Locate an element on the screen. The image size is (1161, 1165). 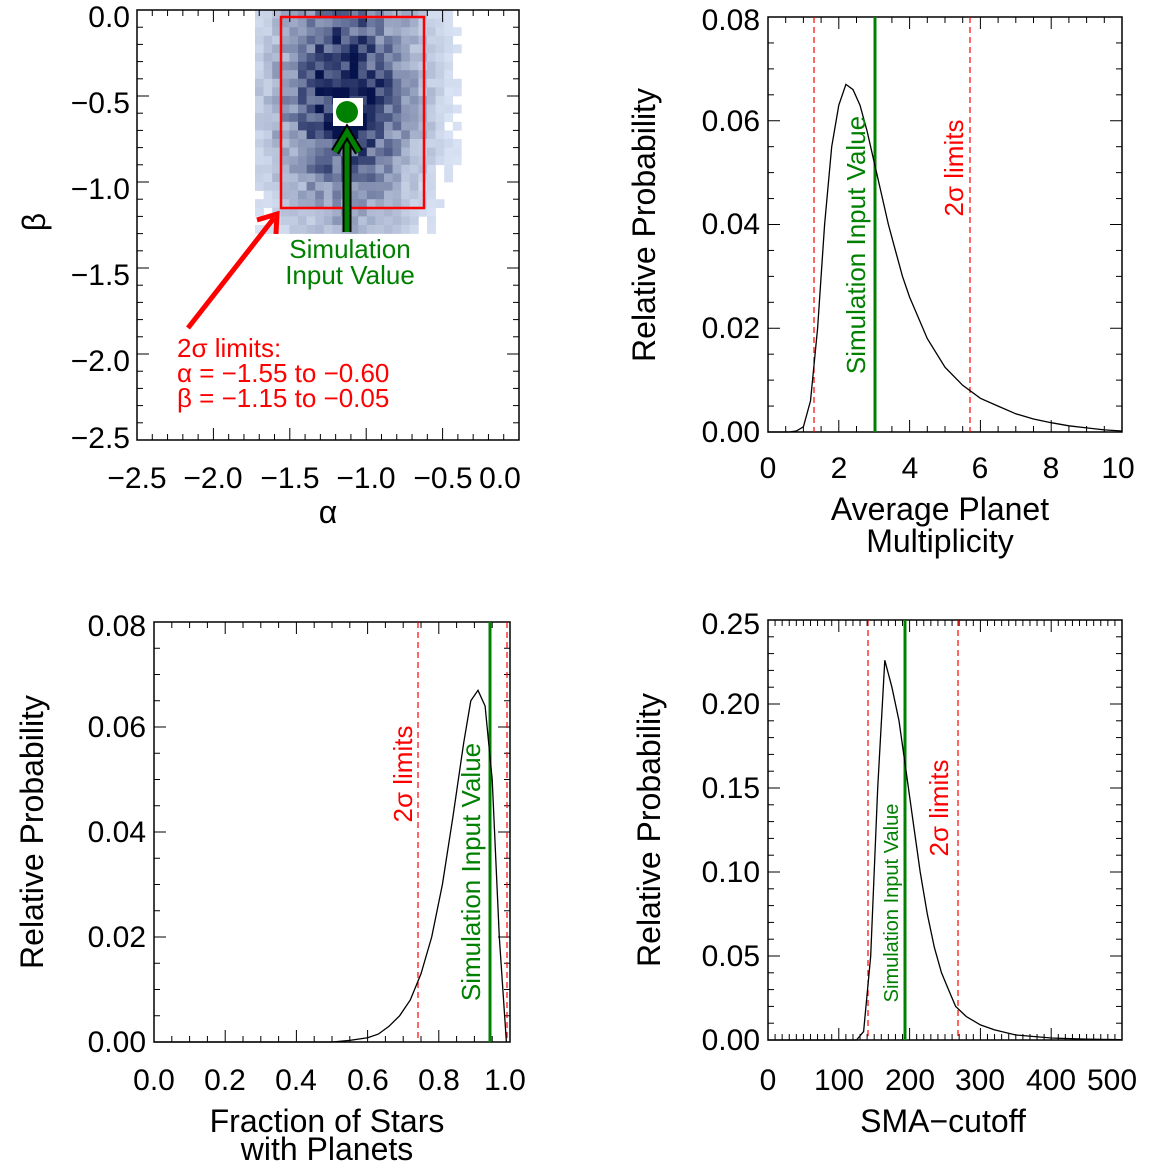
y-tick-label: −2.5 is located at coordinates (100, 438).